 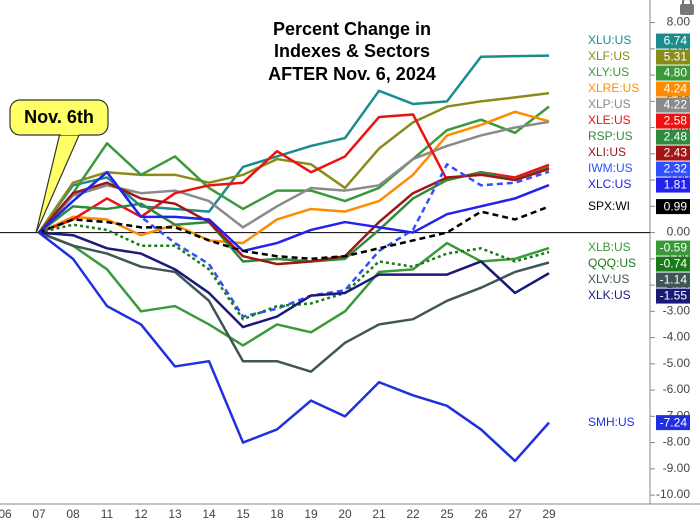 I want to click on x-tick-label: 27, so click(x=515, y=514).